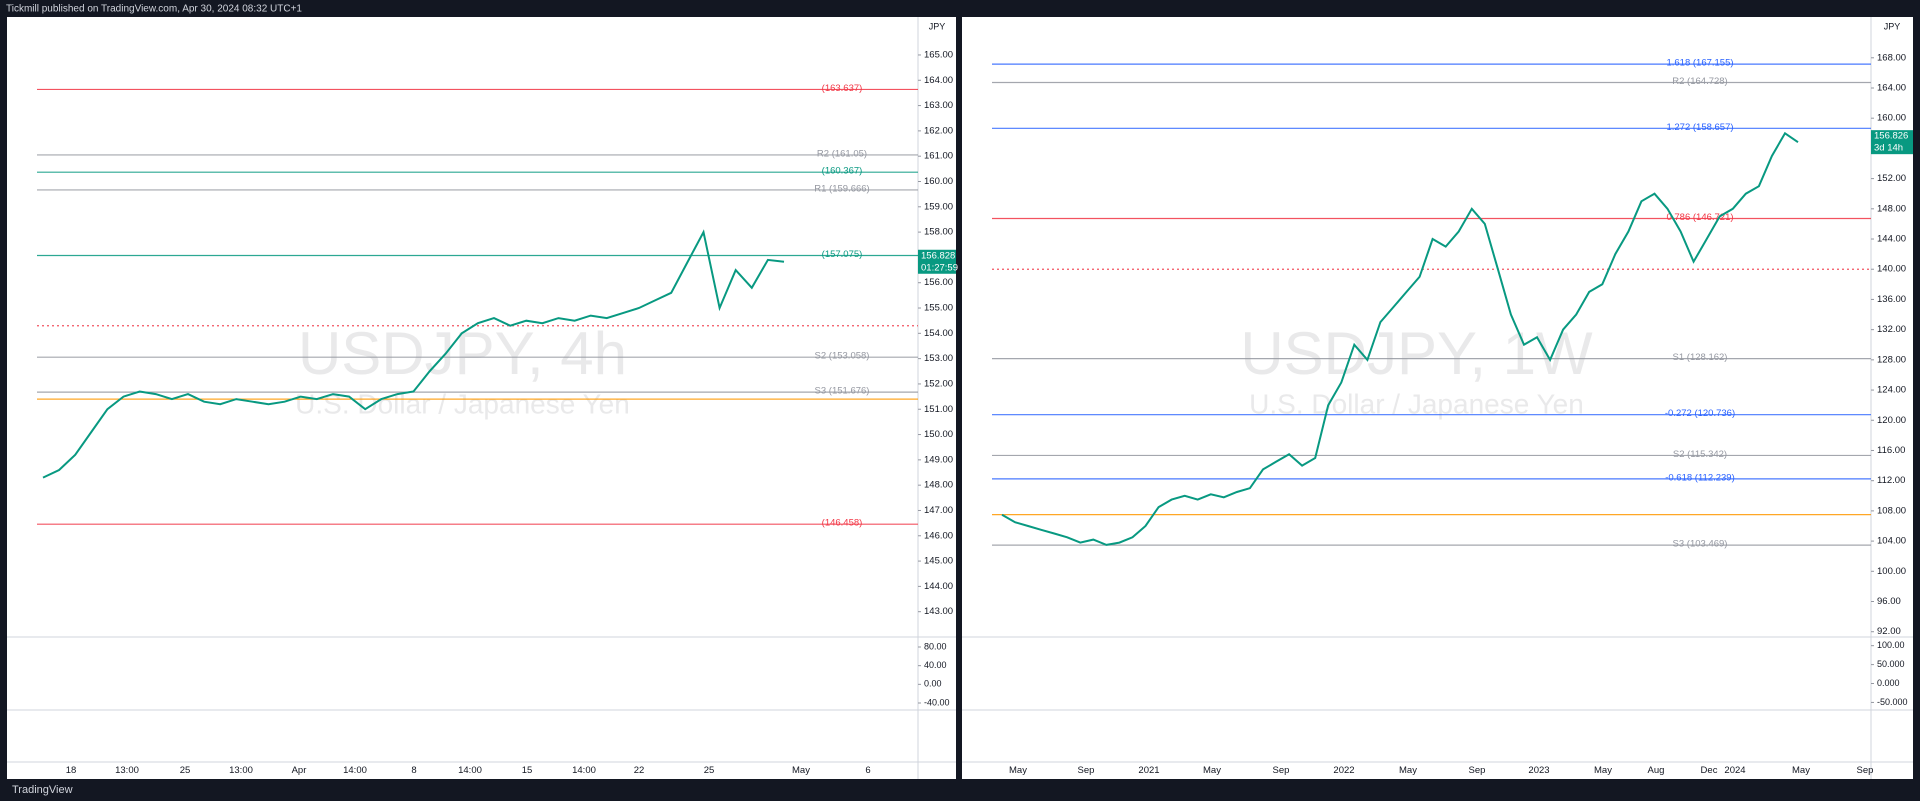 The width and height of the screenshot is (1920, 806). I want to click on price-tick-label: 144.00, so click(1891, 239).